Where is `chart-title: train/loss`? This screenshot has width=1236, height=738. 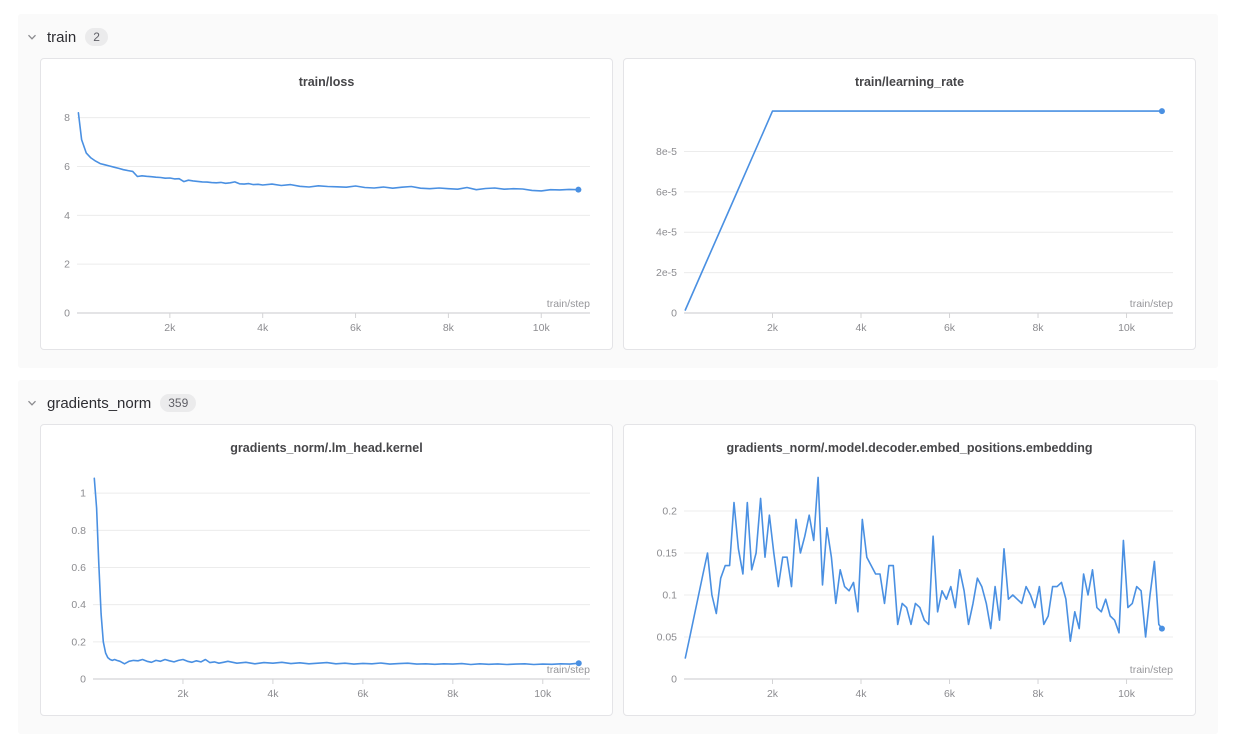 chart-title: train/loss is located at coordinates (326, 82).